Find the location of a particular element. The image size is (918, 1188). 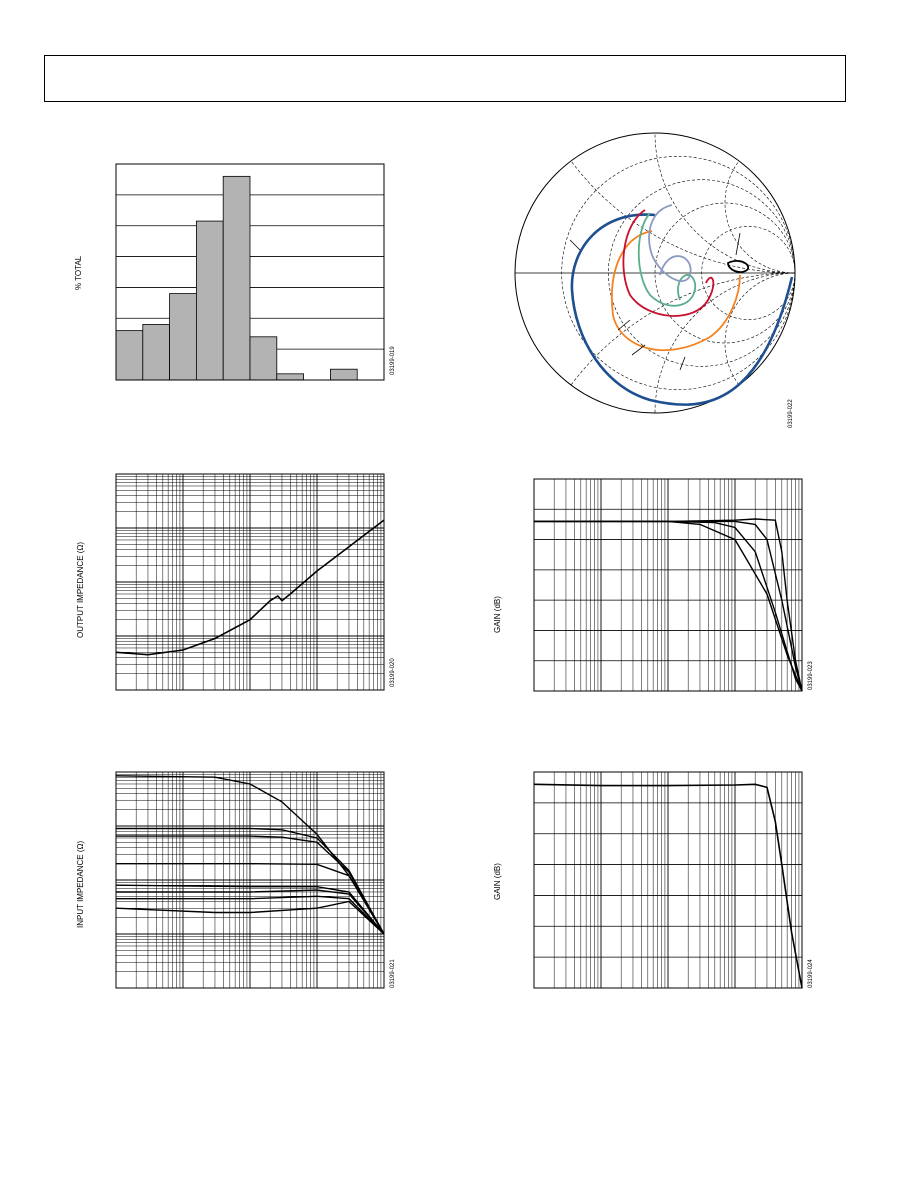

chart-gain-single is located at coordinates (668, 880).